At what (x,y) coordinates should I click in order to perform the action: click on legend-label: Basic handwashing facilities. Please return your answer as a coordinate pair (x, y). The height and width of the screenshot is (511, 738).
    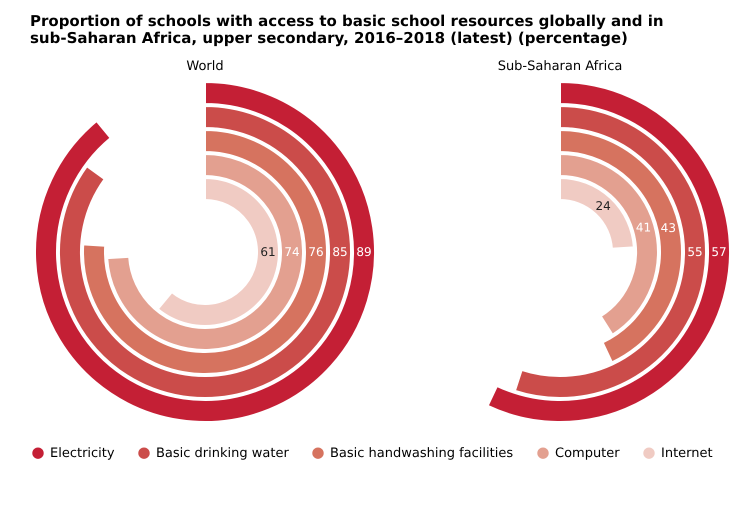
    Looking at the image, I should click on (422, 454).